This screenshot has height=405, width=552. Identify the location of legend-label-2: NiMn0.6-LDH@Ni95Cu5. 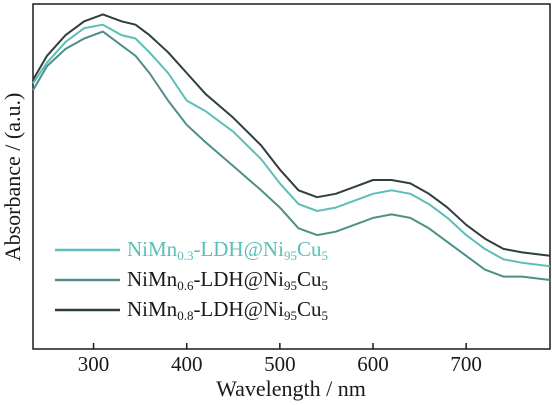
(227, 280).